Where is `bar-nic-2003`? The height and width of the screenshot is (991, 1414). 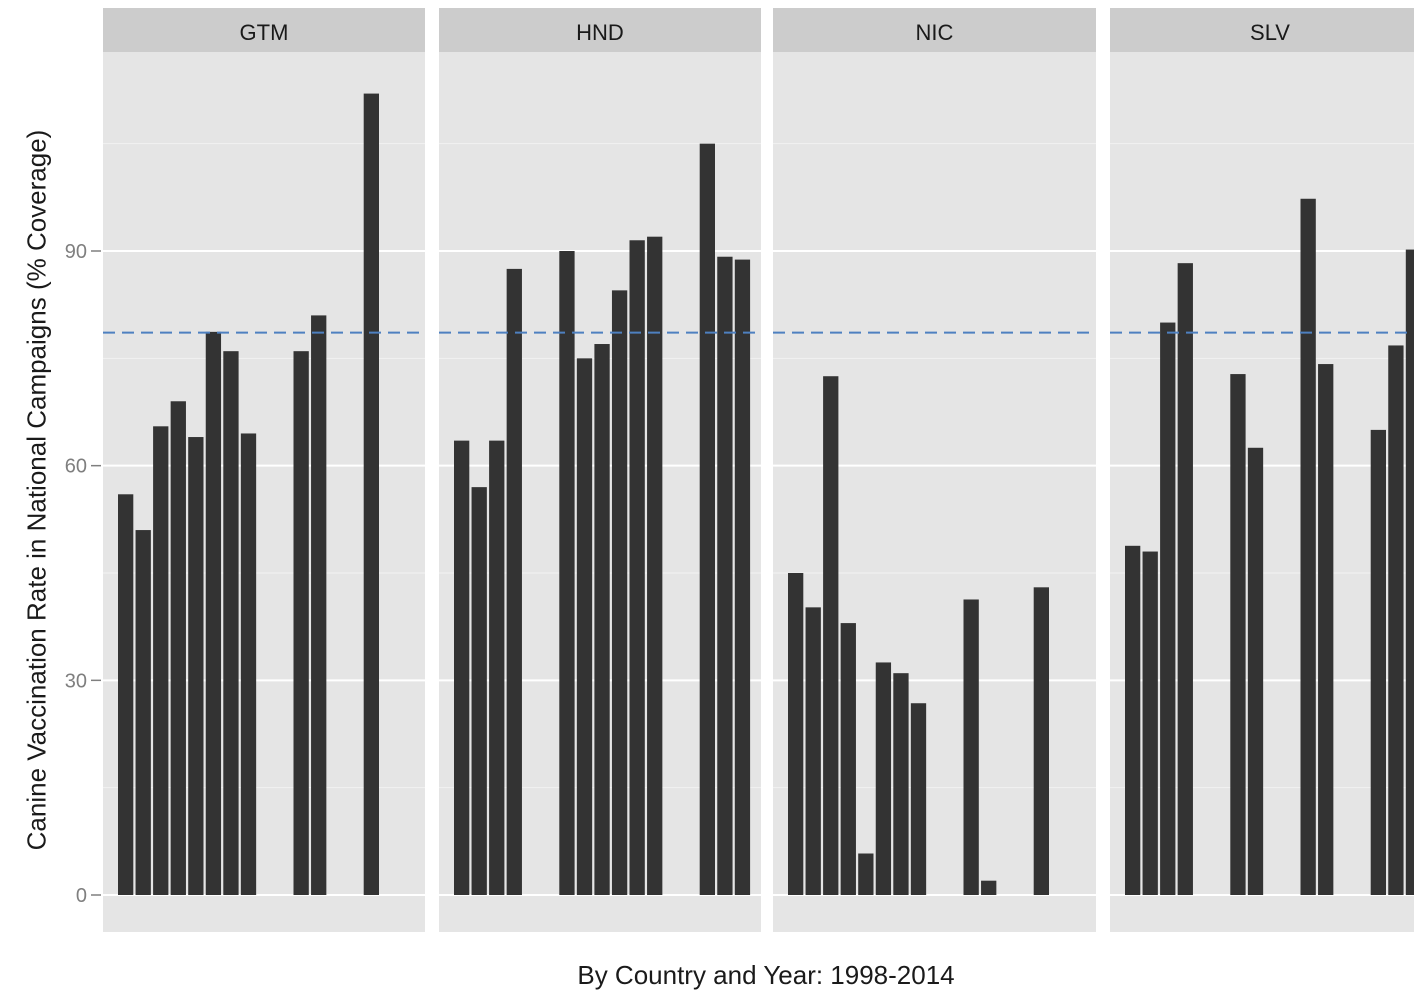 bar-nic-2003 is located at coordinates (883, 778).